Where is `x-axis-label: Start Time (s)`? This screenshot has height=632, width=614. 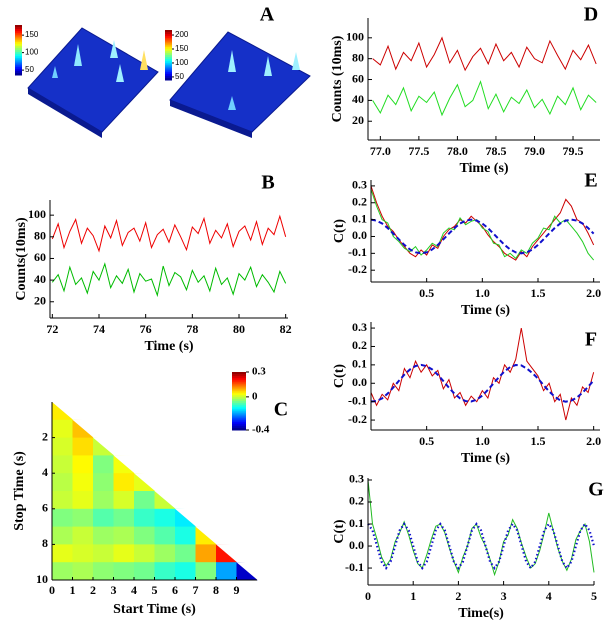
x-axis-label: Start Time (s) is located at coordinates (154, 609).